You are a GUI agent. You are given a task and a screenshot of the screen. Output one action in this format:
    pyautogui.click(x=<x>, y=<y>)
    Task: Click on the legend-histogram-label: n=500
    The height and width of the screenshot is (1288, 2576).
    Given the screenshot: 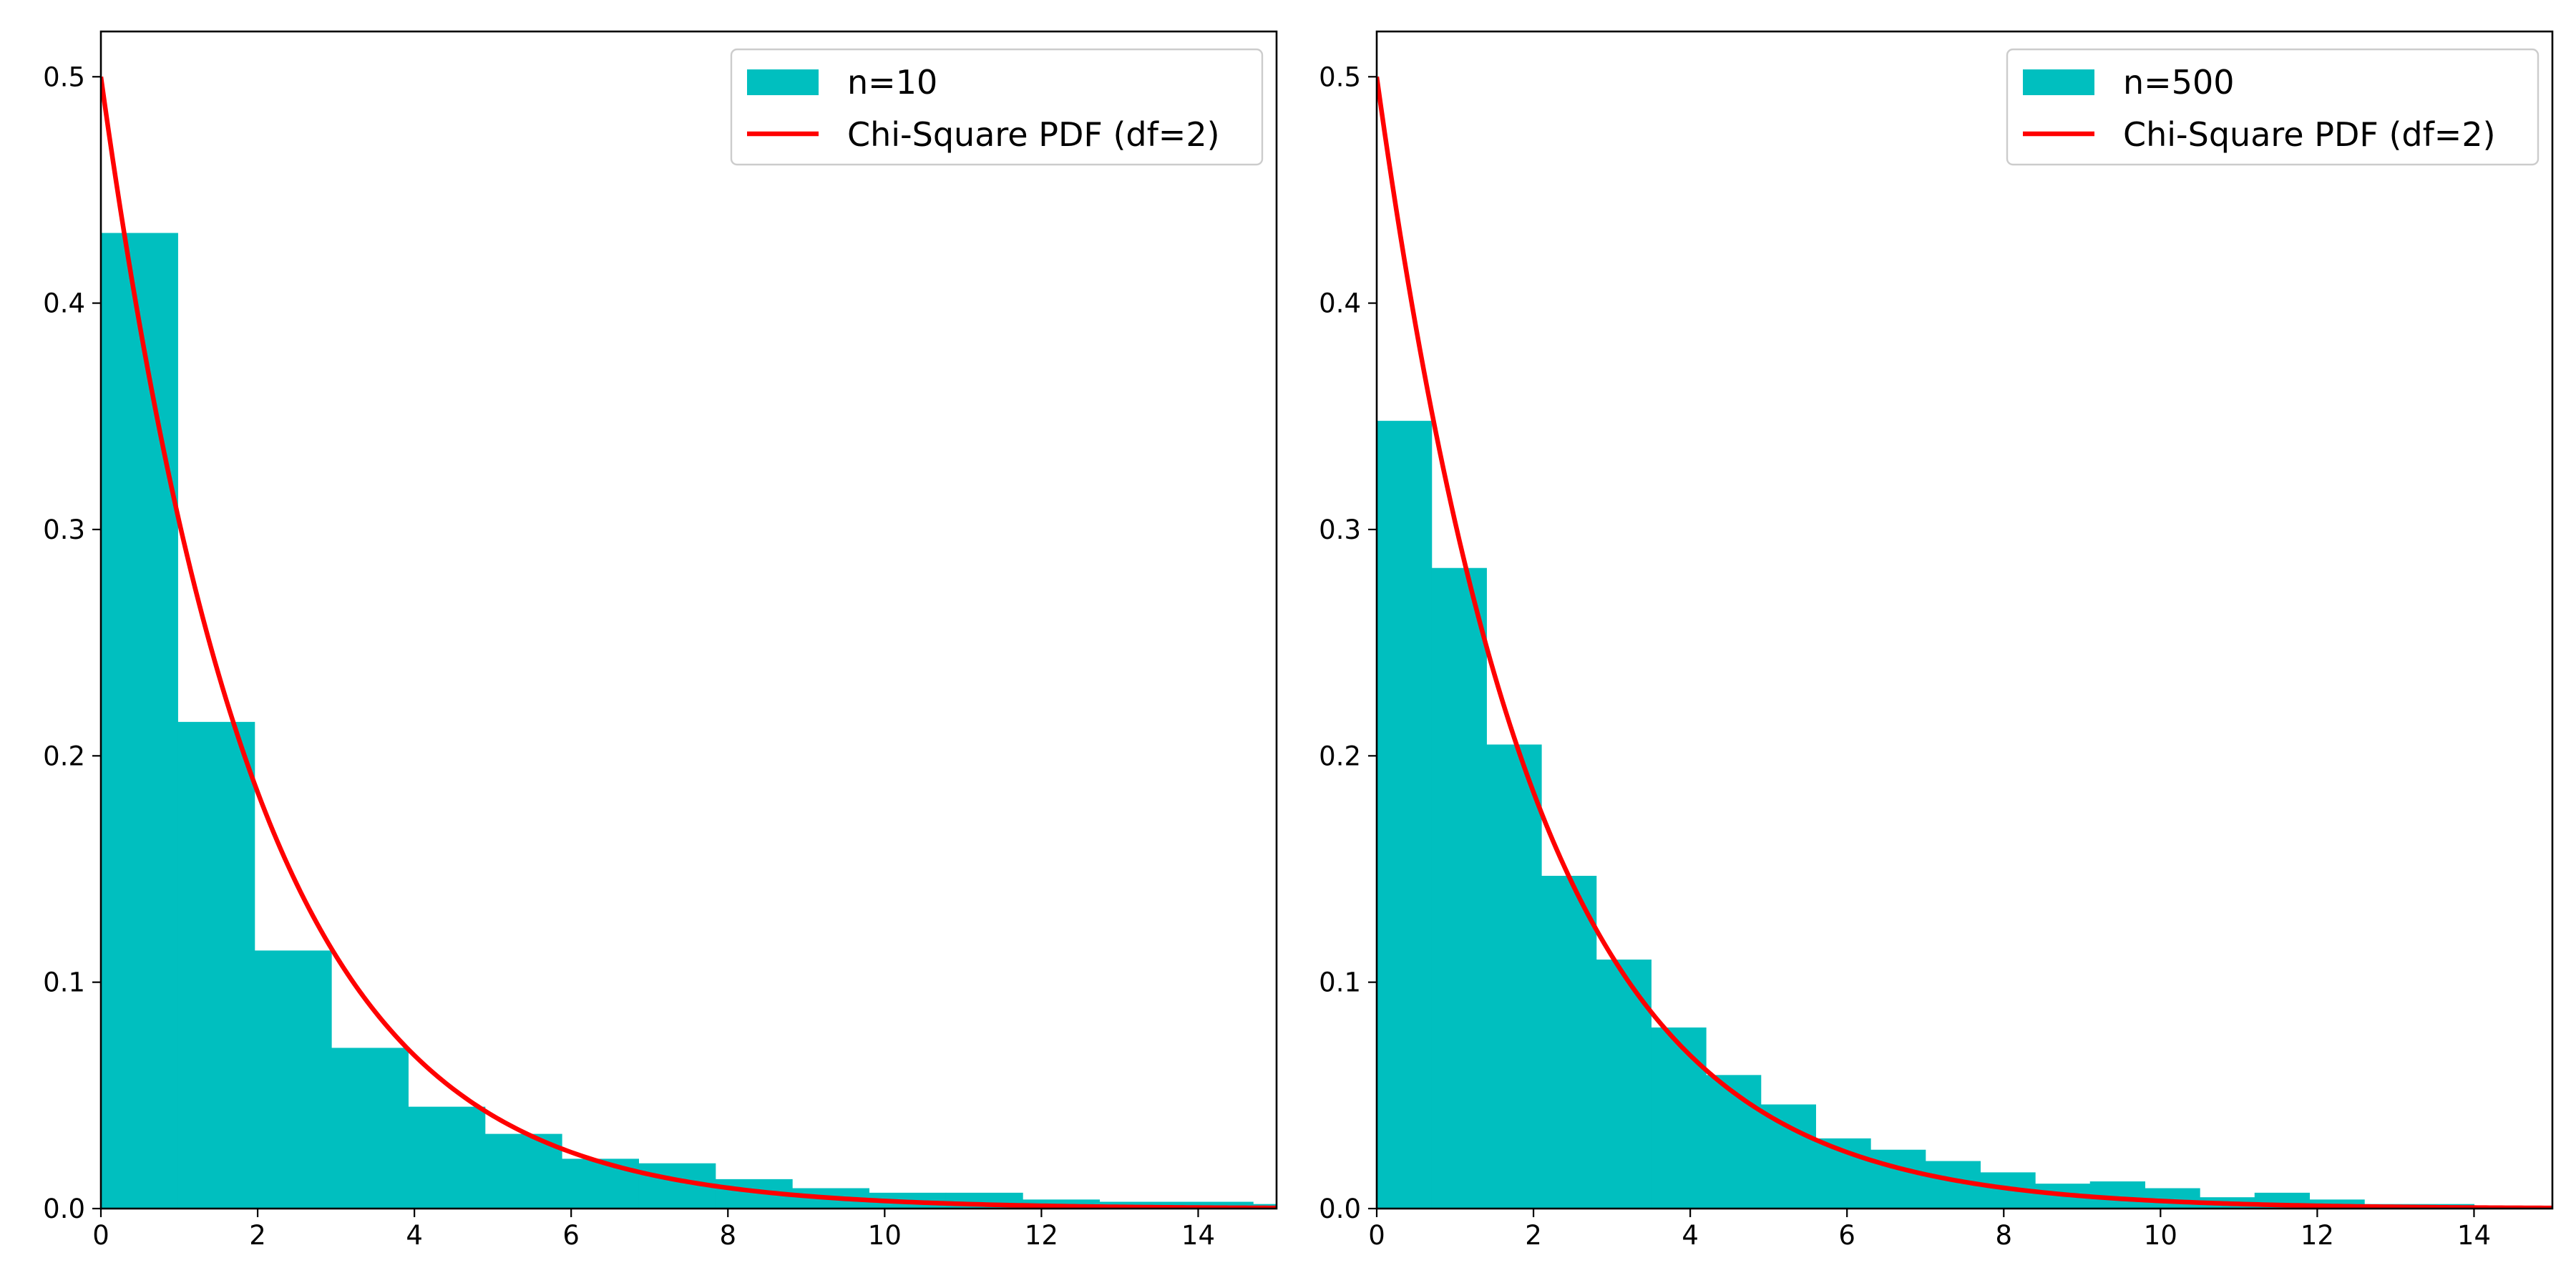 What is the action you would take?
    pyautogui.click(x=2179, y=82)
    